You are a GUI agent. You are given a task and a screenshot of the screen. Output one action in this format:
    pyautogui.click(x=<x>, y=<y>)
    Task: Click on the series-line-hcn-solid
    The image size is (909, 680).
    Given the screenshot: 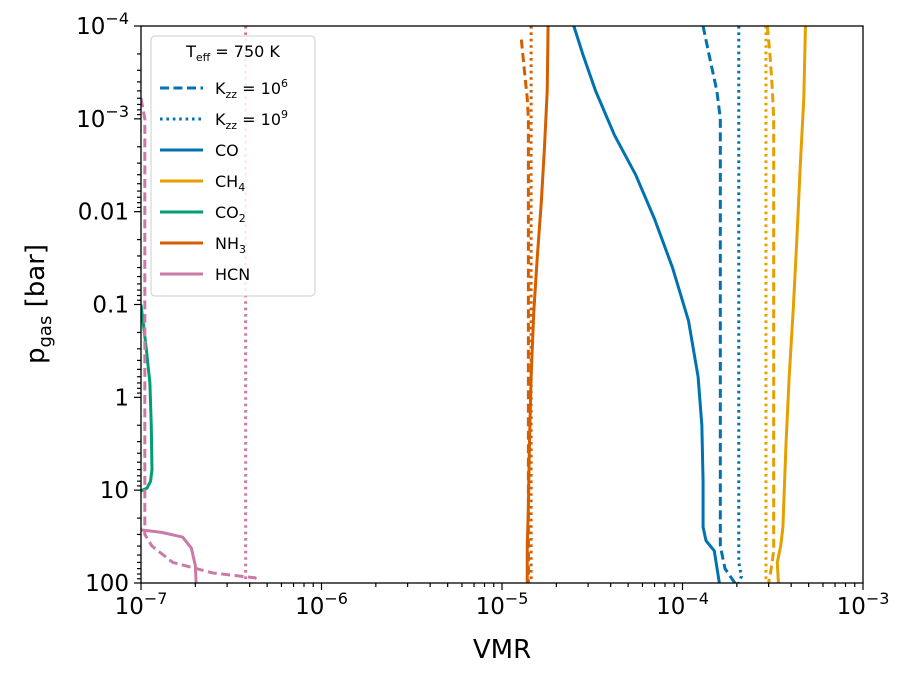 What is the action you would take?
    pyautogui.click(x=169, y=555)
    